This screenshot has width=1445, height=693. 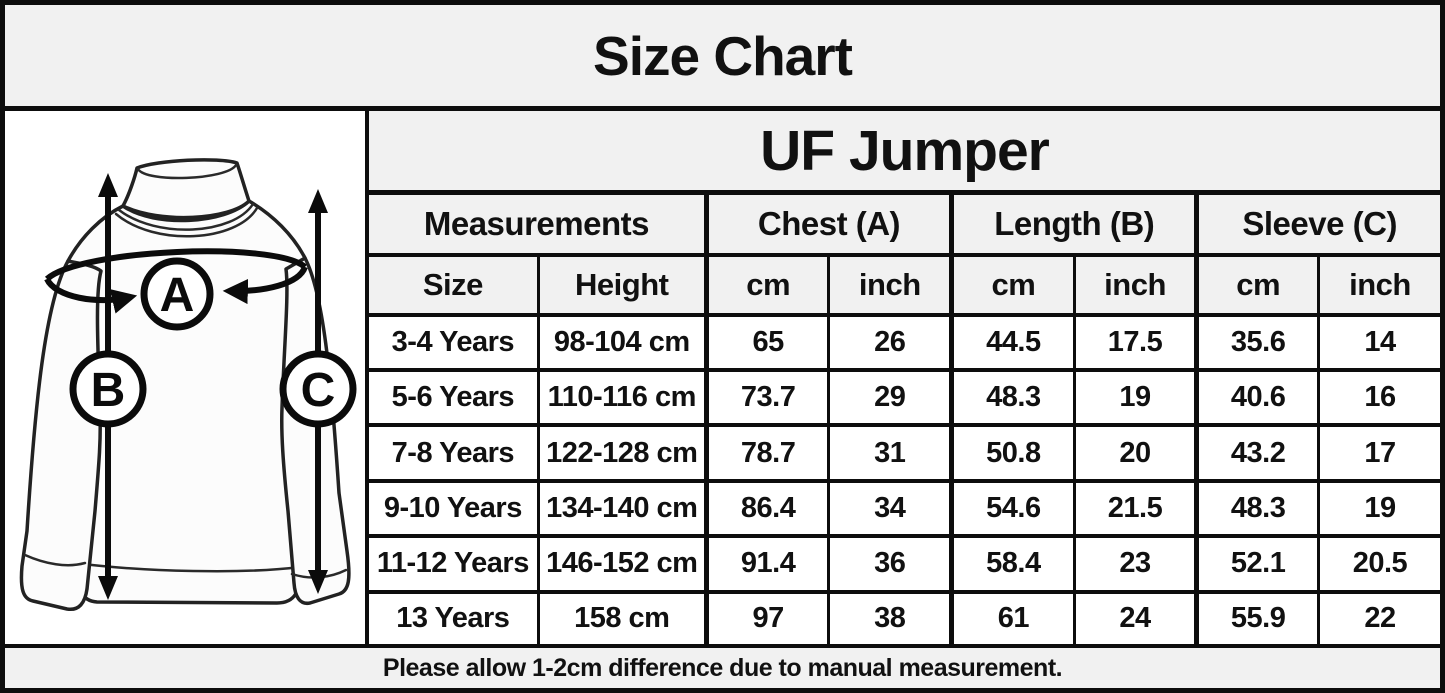 I want to click on cell: 38, so click(x=890, y=616).